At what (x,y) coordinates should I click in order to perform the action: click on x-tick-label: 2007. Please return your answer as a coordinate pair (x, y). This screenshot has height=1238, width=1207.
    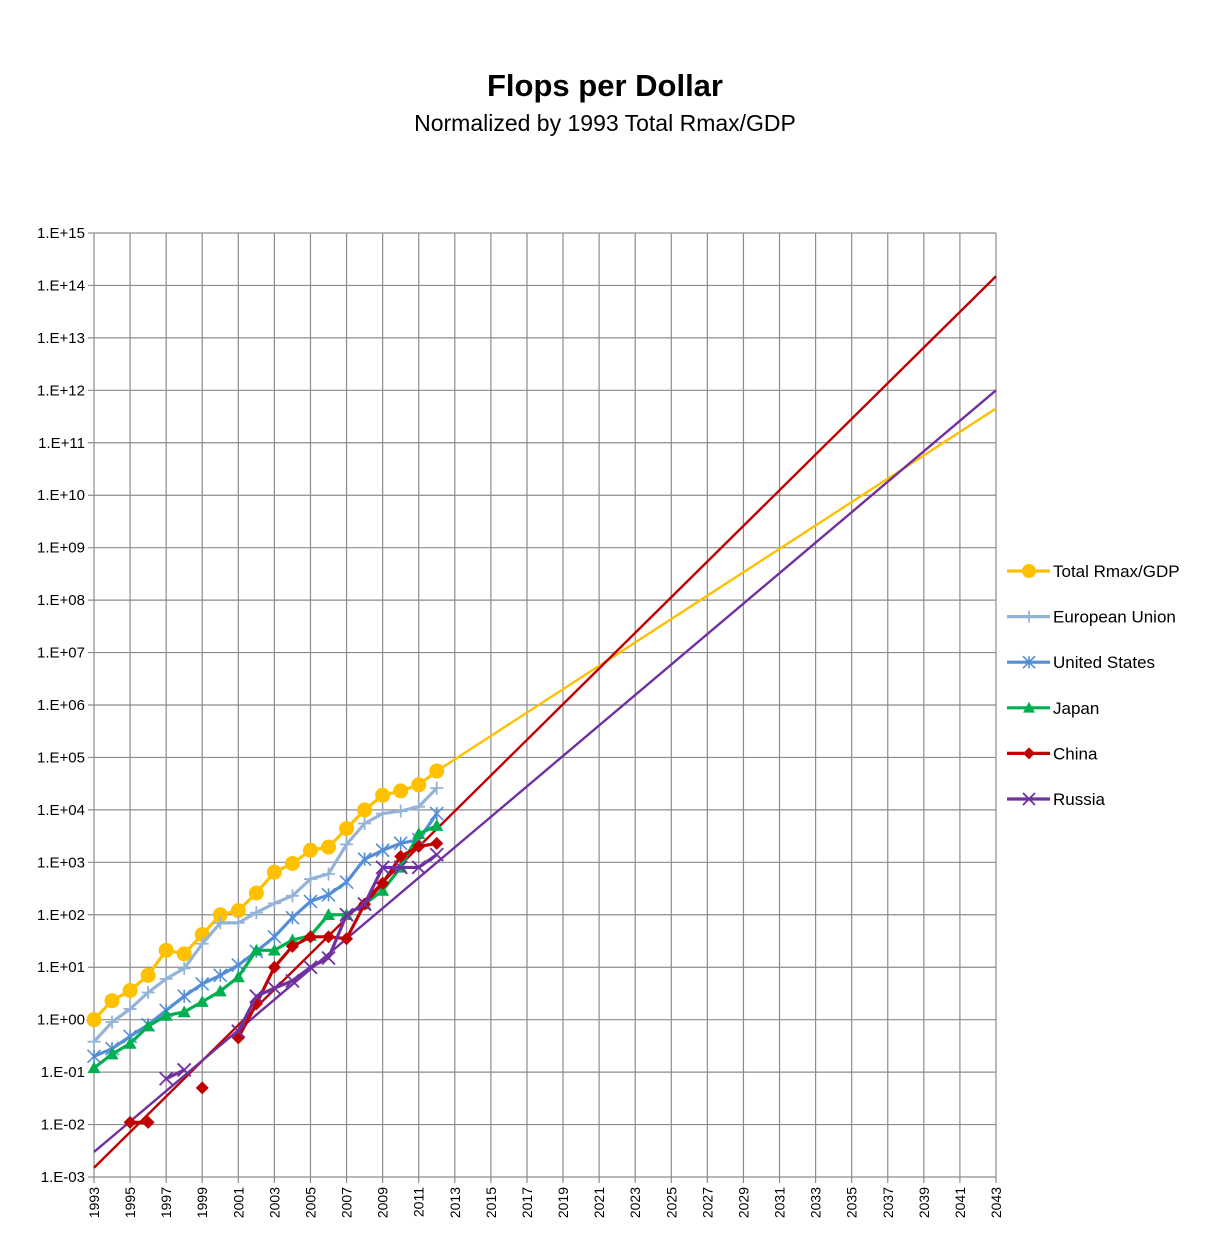
    Looking at the image, I should click on (347, 1202).